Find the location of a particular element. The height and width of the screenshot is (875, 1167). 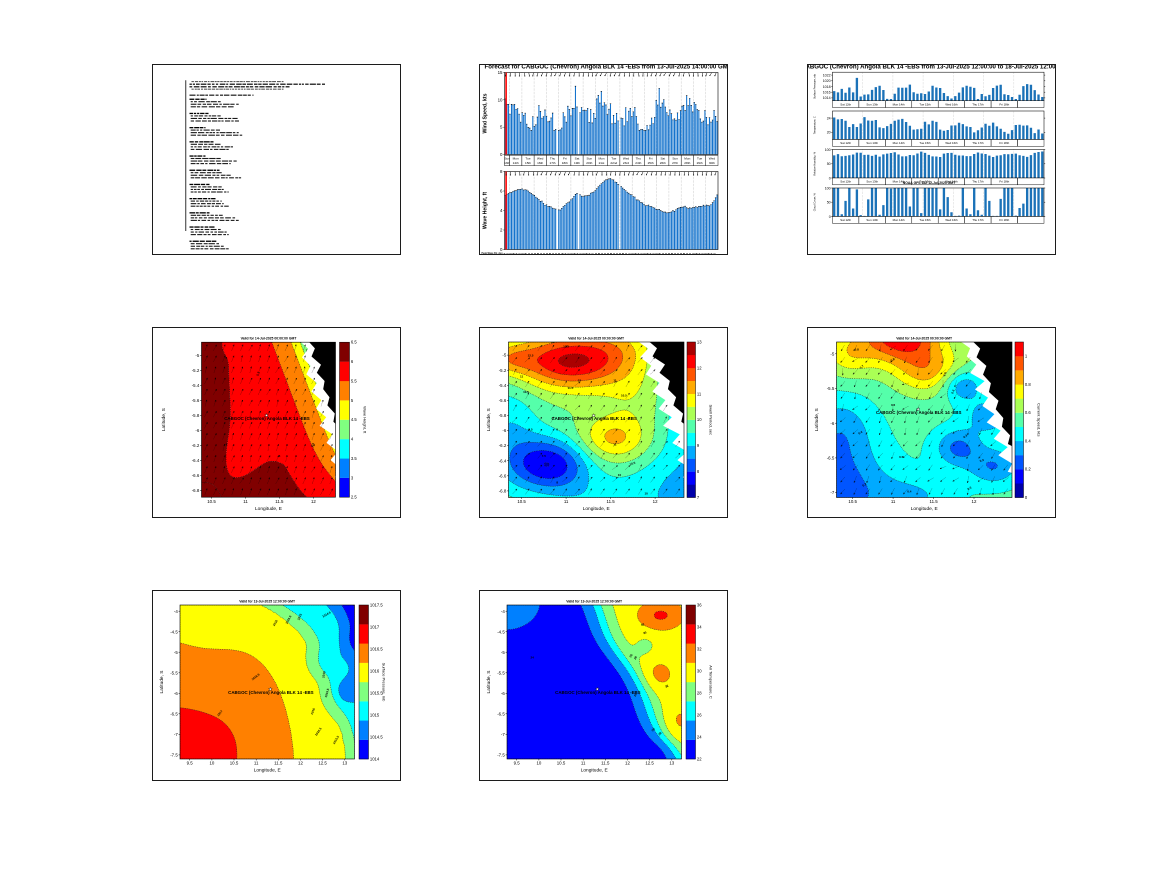

svg-text: -5.4 is located at coordinates (196, 385).